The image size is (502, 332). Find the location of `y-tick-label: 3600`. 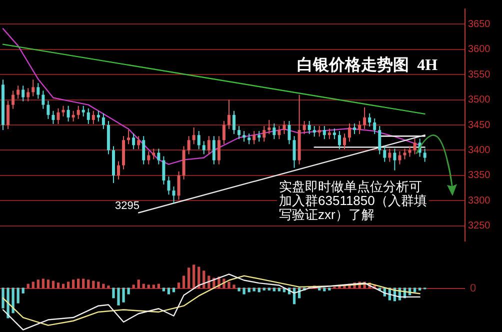

y-tick-label: 3600 is located at coordinates (479, 50).